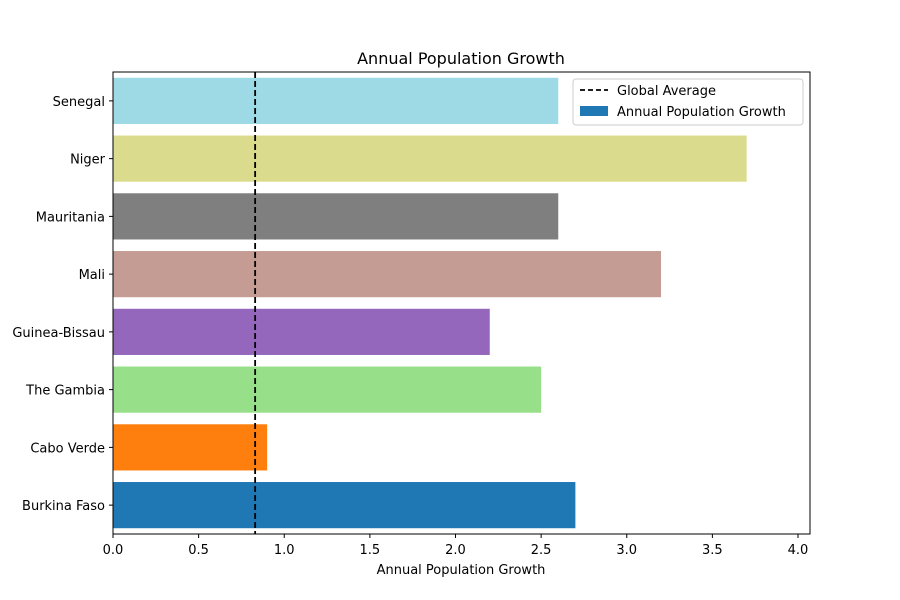 Image resolution: width=900 pixels, height=600 pixels. What do you see at coordinates (92, 275) in the screenshot?
I see `y-tick-label: Mali` at bounding box center [92, 275].